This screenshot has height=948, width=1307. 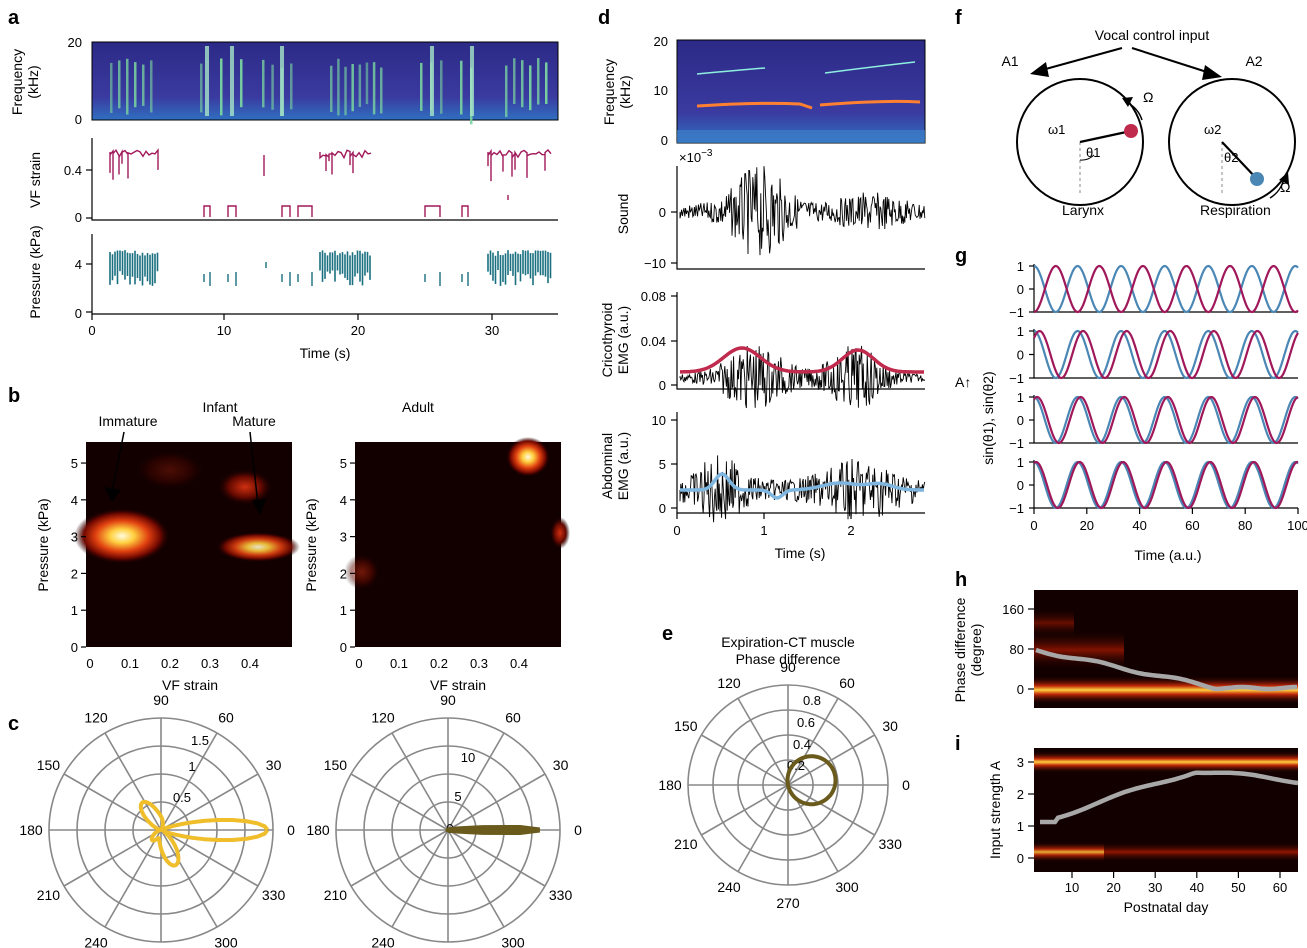 I want to click on polar-e-angle-90: 90, so click(x=788, y=667).